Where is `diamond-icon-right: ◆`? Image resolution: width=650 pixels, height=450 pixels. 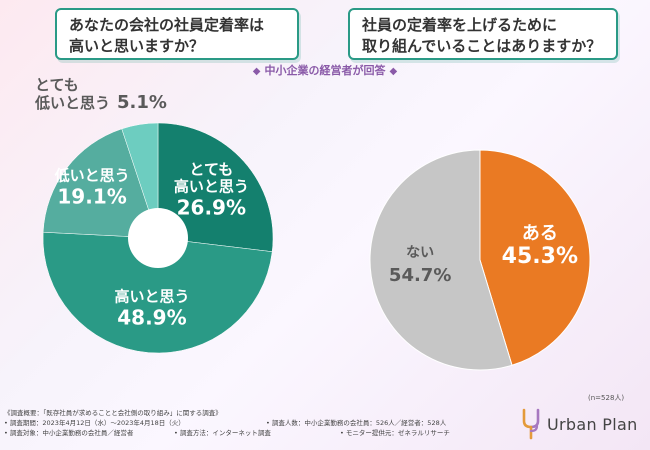
diamond-icon-right: ◆ is located at coordinates (393, 71).